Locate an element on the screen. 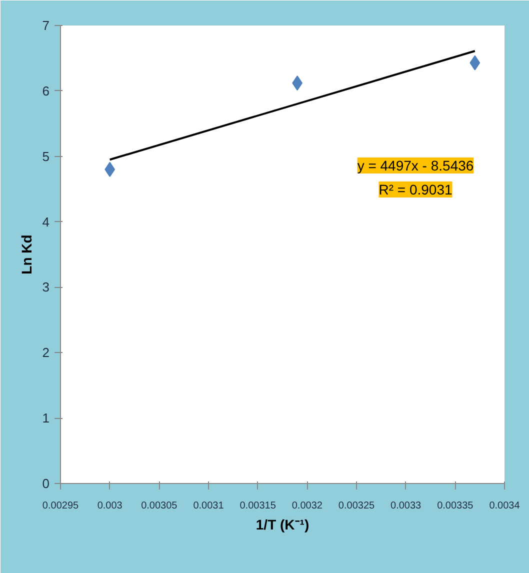  x-tick-label: 0.0033 is located at coordinates (406, 506).